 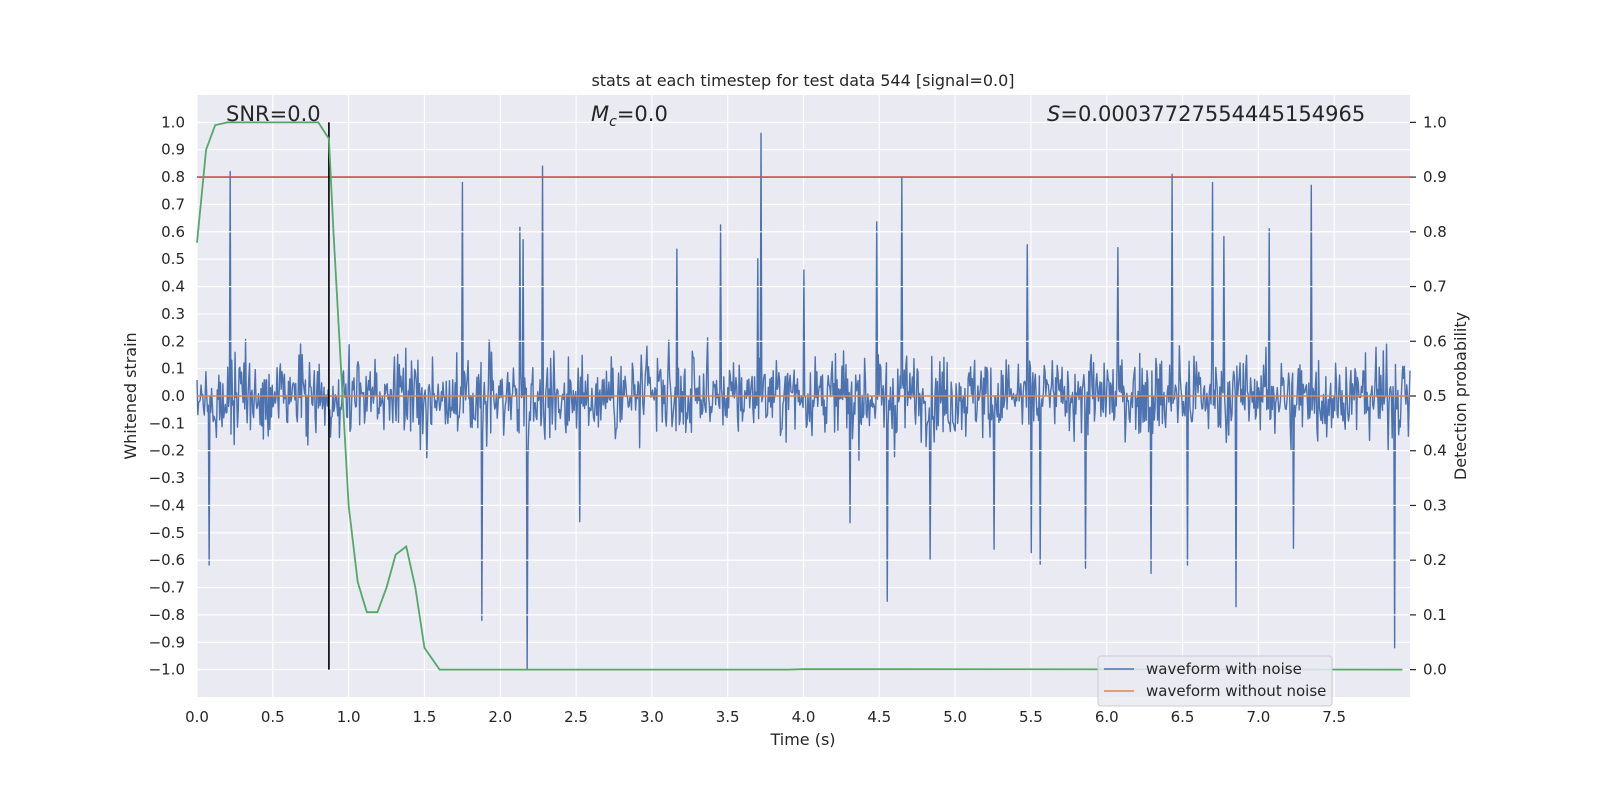 What do you see at coordinates (173, 122) in the screenshot?
I see `y-left-tick-label: 1.0` at bounding box center [173, 122].